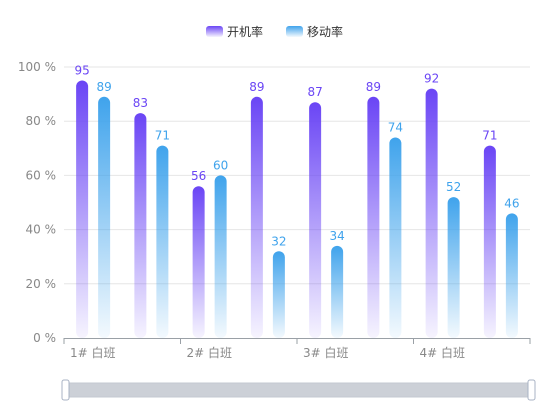  I want to click on zoom-slider-track, so click(299, 390).